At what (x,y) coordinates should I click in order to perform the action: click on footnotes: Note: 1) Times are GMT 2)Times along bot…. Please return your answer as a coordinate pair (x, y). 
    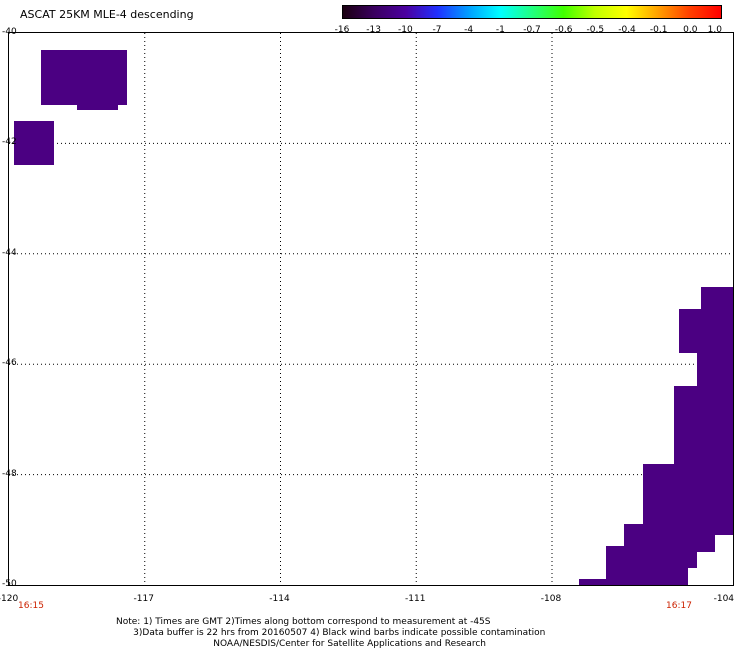
    Looking at the image, I should click on (330, 633).